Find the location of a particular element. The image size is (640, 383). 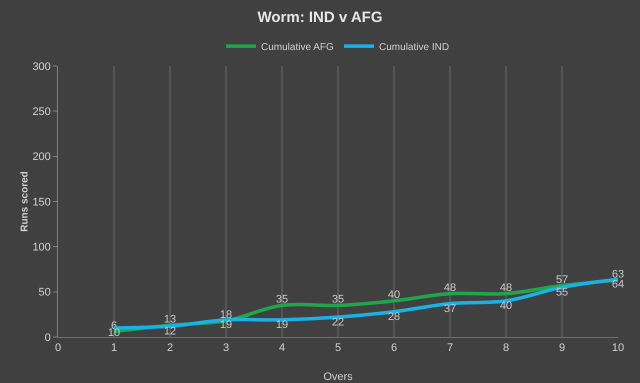

y-tick-label: 50 is located at coordinates (44, 292).